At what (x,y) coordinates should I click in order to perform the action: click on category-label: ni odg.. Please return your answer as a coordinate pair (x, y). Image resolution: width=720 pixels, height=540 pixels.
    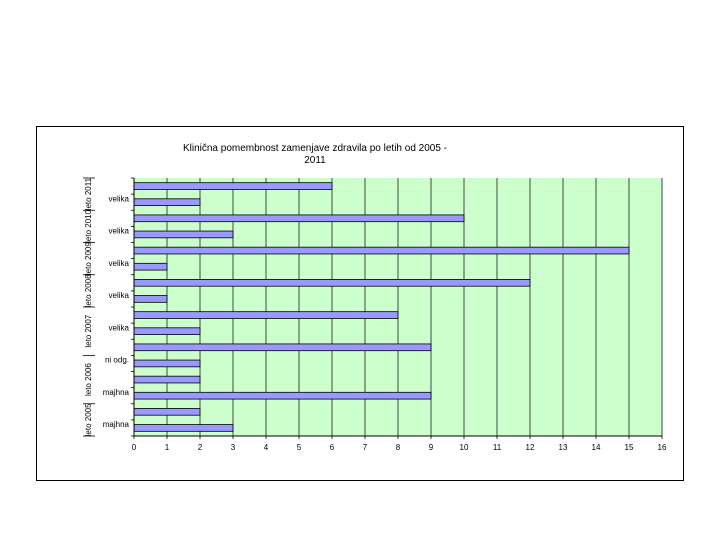
    Looking at the image, I should click on (117, 360).